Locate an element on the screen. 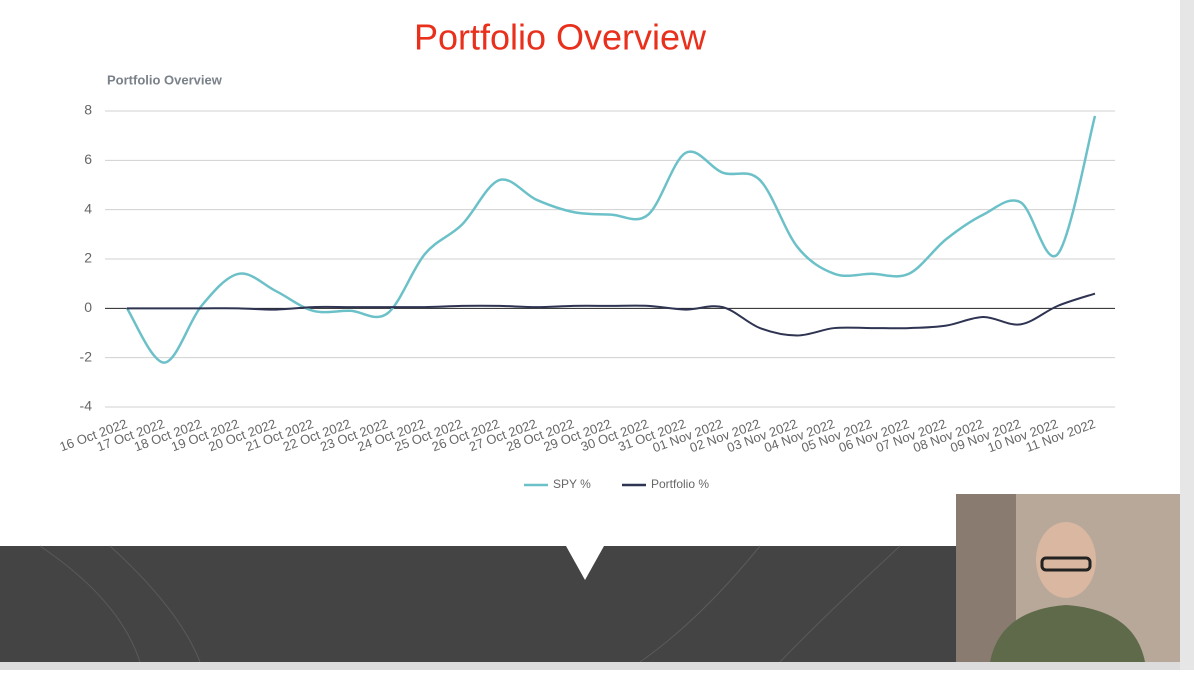  y-tick-label: 0 is located at coordinates (88, 307).